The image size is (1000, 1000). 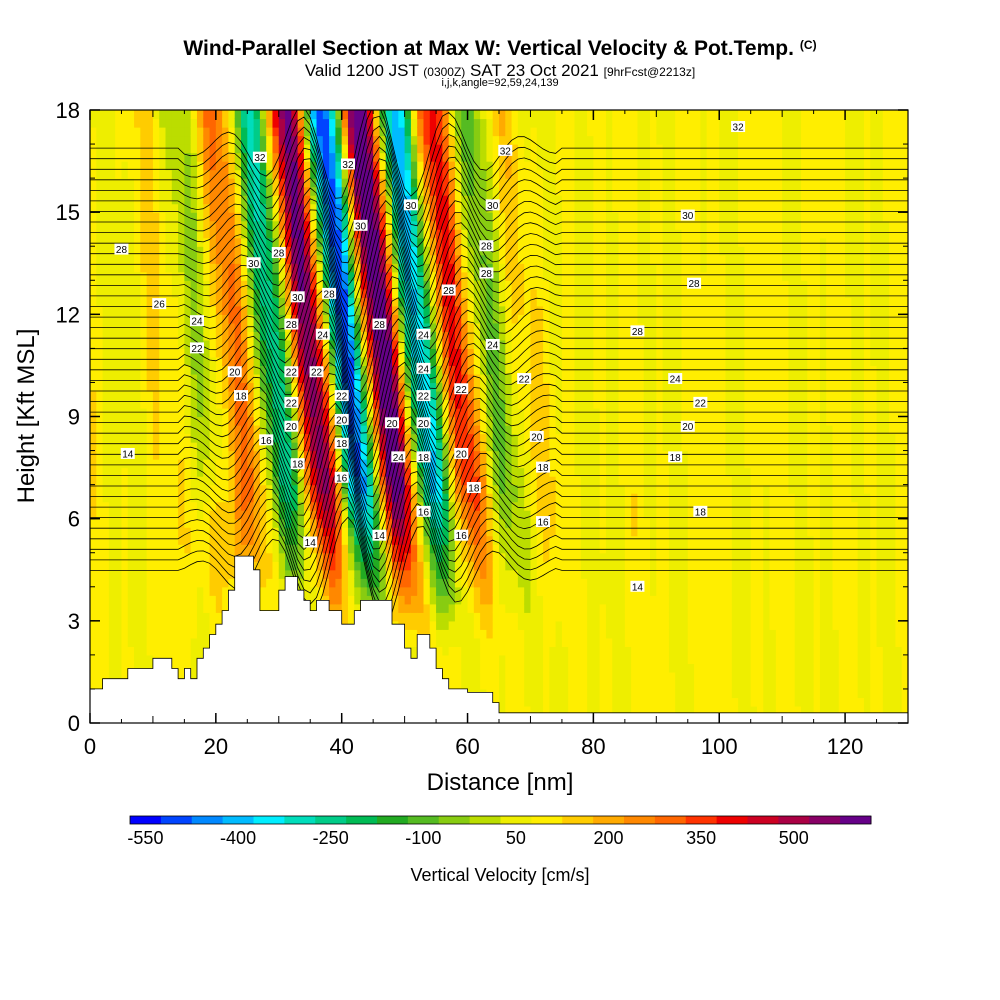 What do you see at coordinates (467, 746) in the screenshot?
I see `x-tick-label: 60` at bounding box center [467, 746].